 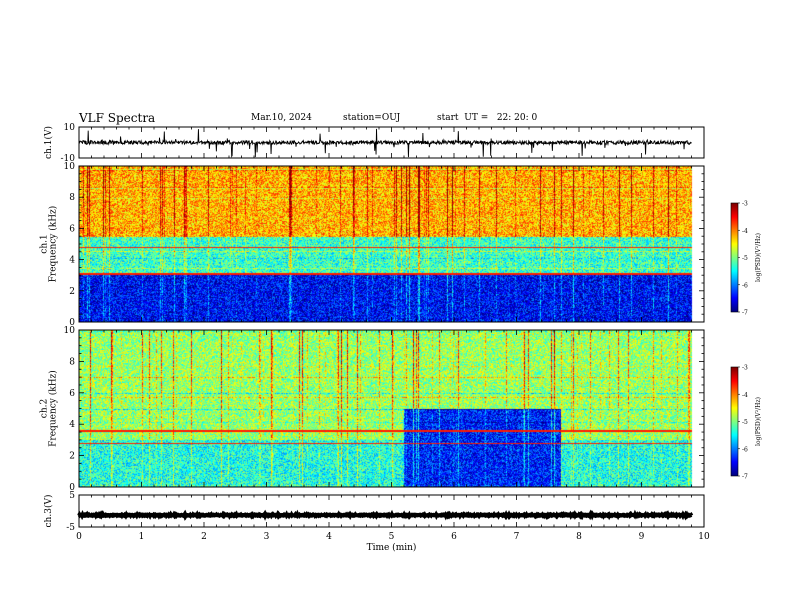 What do you see at coordinates (372, 118) in the screenshot?
I see `station-label: station=OUJ` at bounding box center [372, 118].